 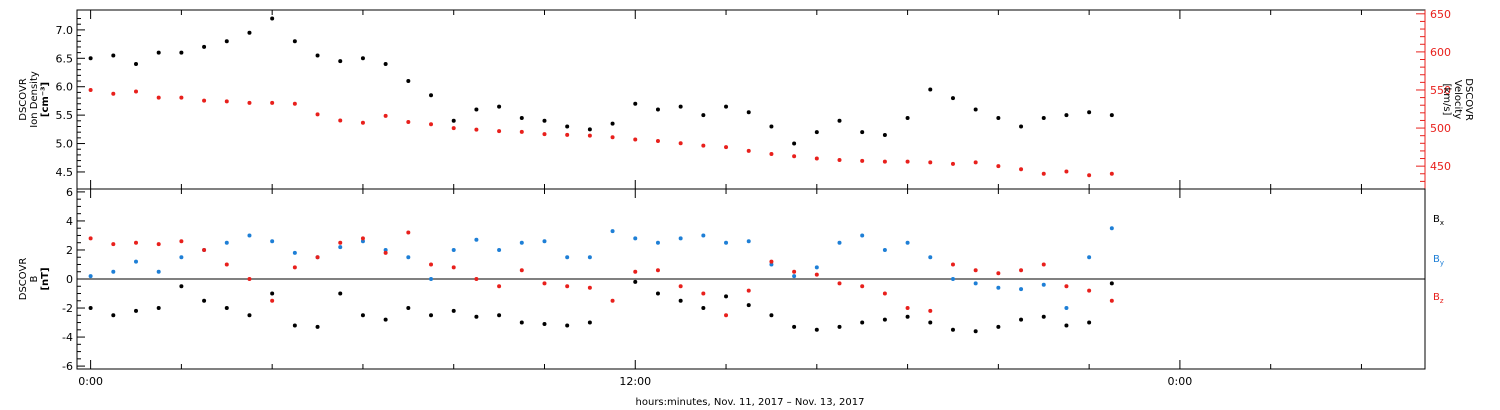 What do you see at coordinates (65, 144) in the screenshot?
I see `density-tick-label: 5.0` at bounding box center [65, 144].